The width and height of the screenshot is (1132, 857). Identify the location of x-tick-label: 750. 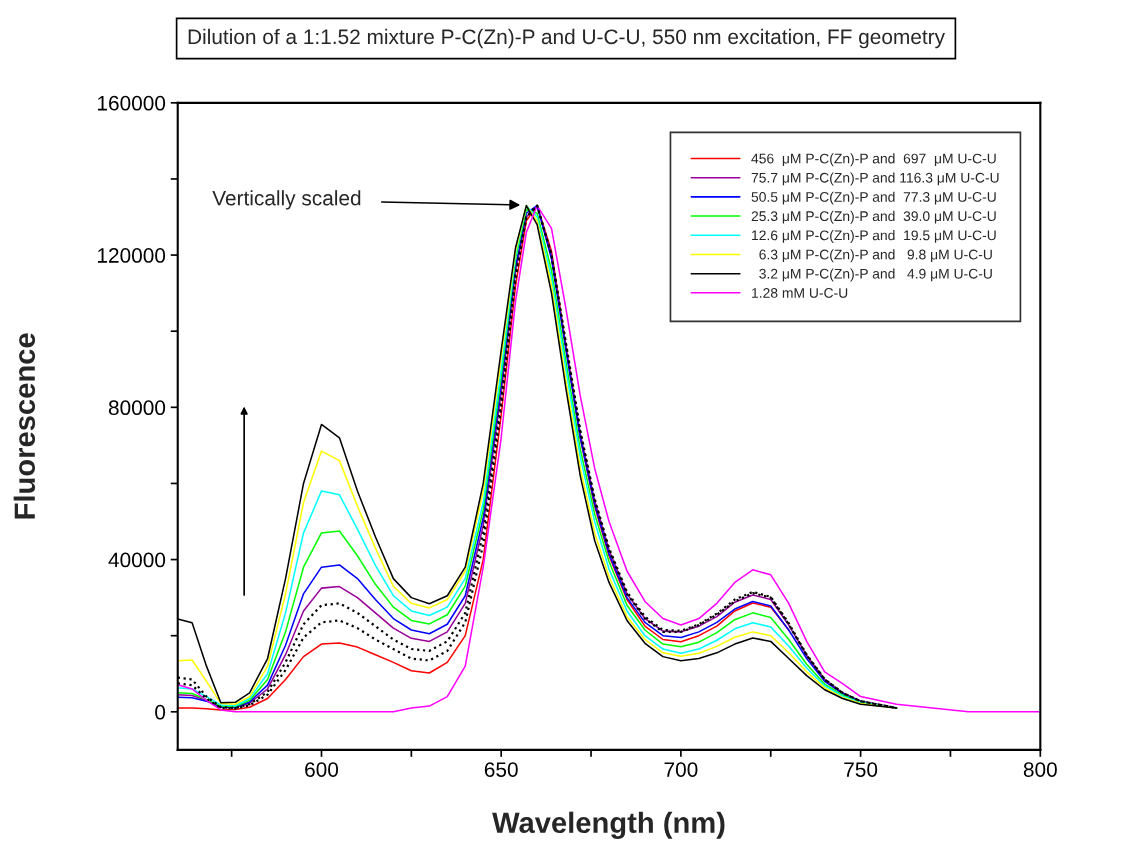
(861, 769).